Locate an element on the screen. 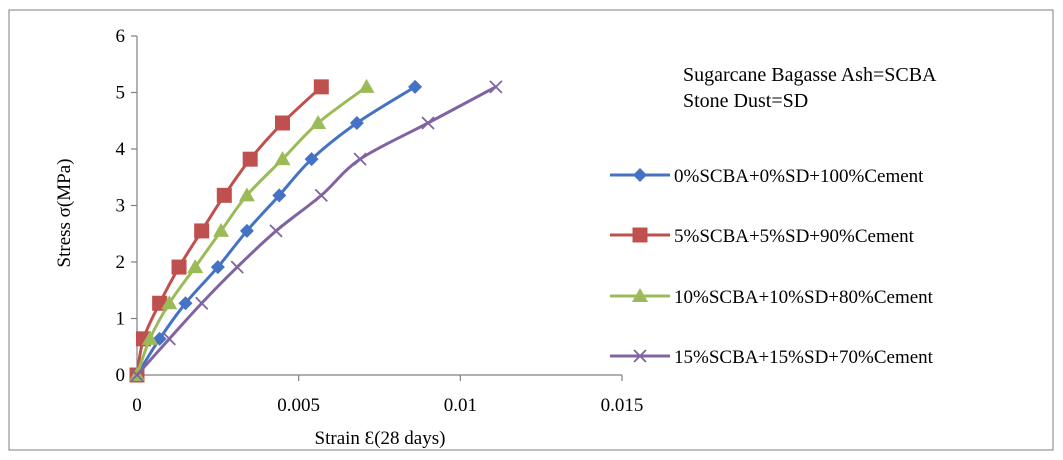  y-tick-label: 4 is located at coordinates (121, 149).